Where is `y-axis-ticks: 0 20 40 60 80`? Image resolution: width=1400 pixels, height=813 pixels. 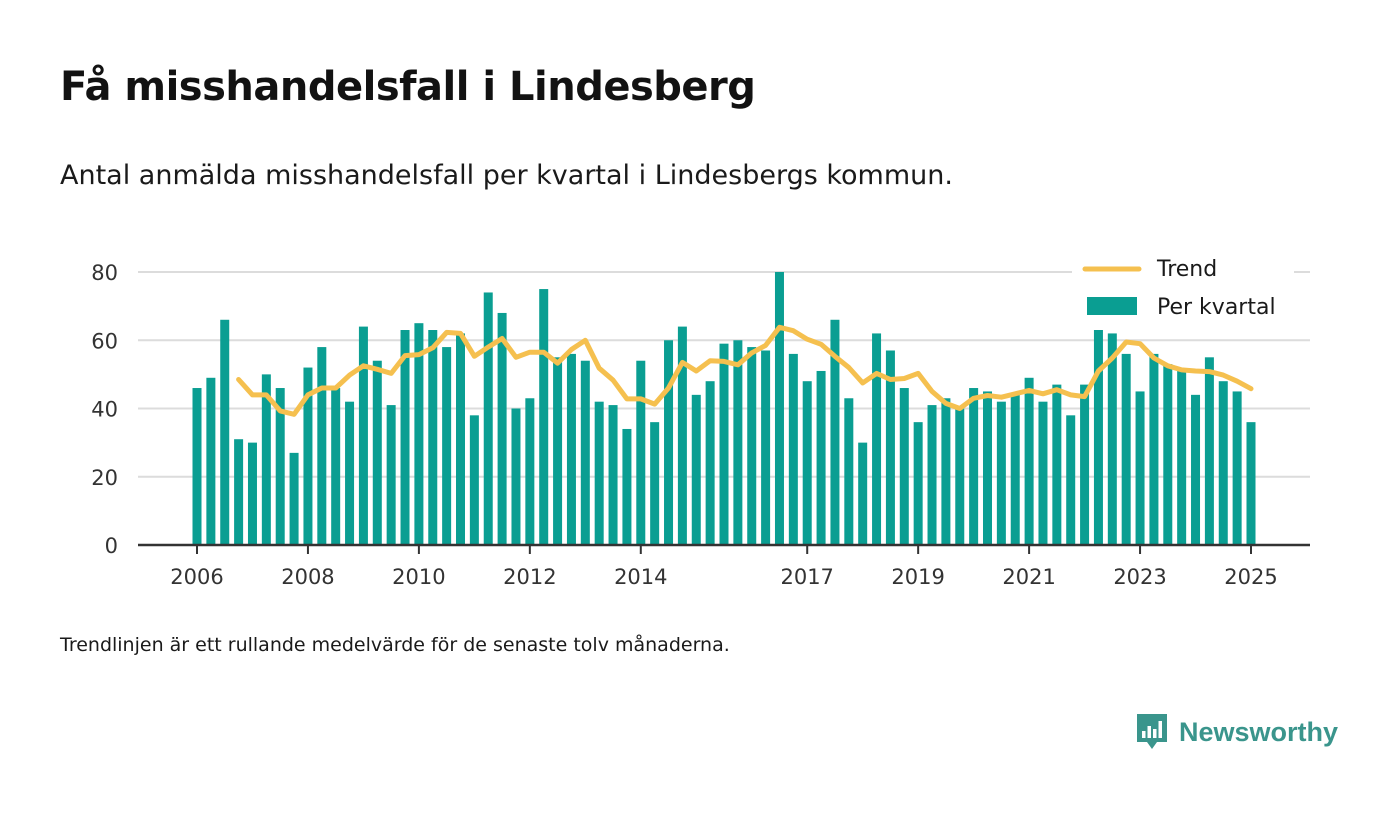 y-axis-ticks: 0 20 40 60 80 is located at coordinates (104, 409).